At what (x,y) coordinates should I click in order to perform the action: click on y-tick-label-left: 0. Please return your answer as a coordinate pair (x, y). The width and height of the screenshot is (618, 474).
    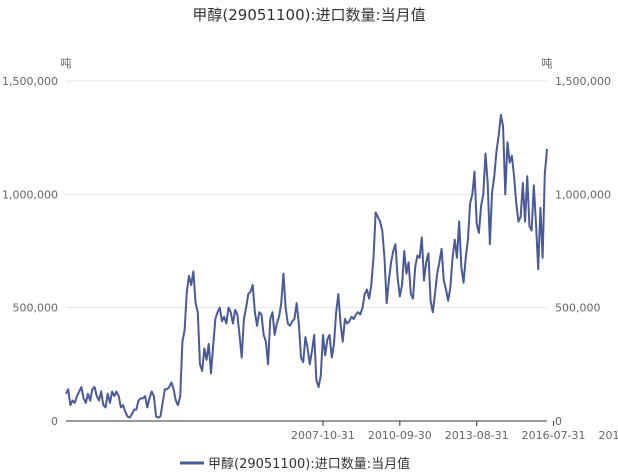
    Looking at the image, I should click on (54, 421).